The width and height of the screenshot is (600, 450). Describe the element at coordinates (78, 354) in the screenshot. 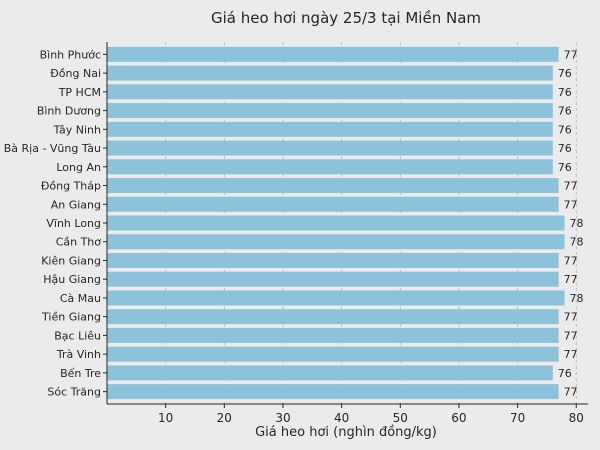

I see `category-label: Trà Vinh` at that location.